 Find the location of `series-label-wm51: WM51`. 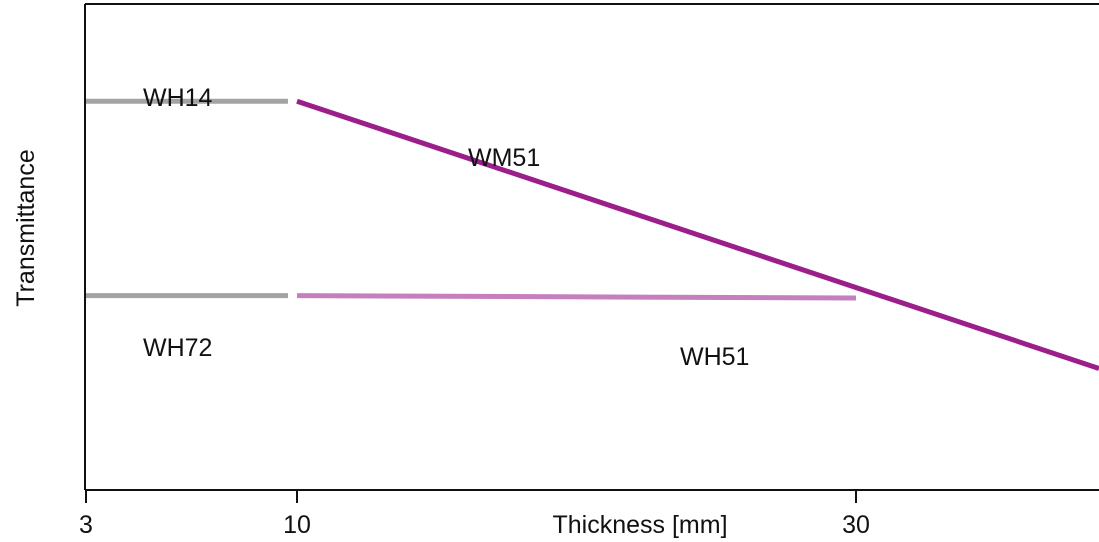

series-label-wm51: WM51 is located at coordinates (504, 158).